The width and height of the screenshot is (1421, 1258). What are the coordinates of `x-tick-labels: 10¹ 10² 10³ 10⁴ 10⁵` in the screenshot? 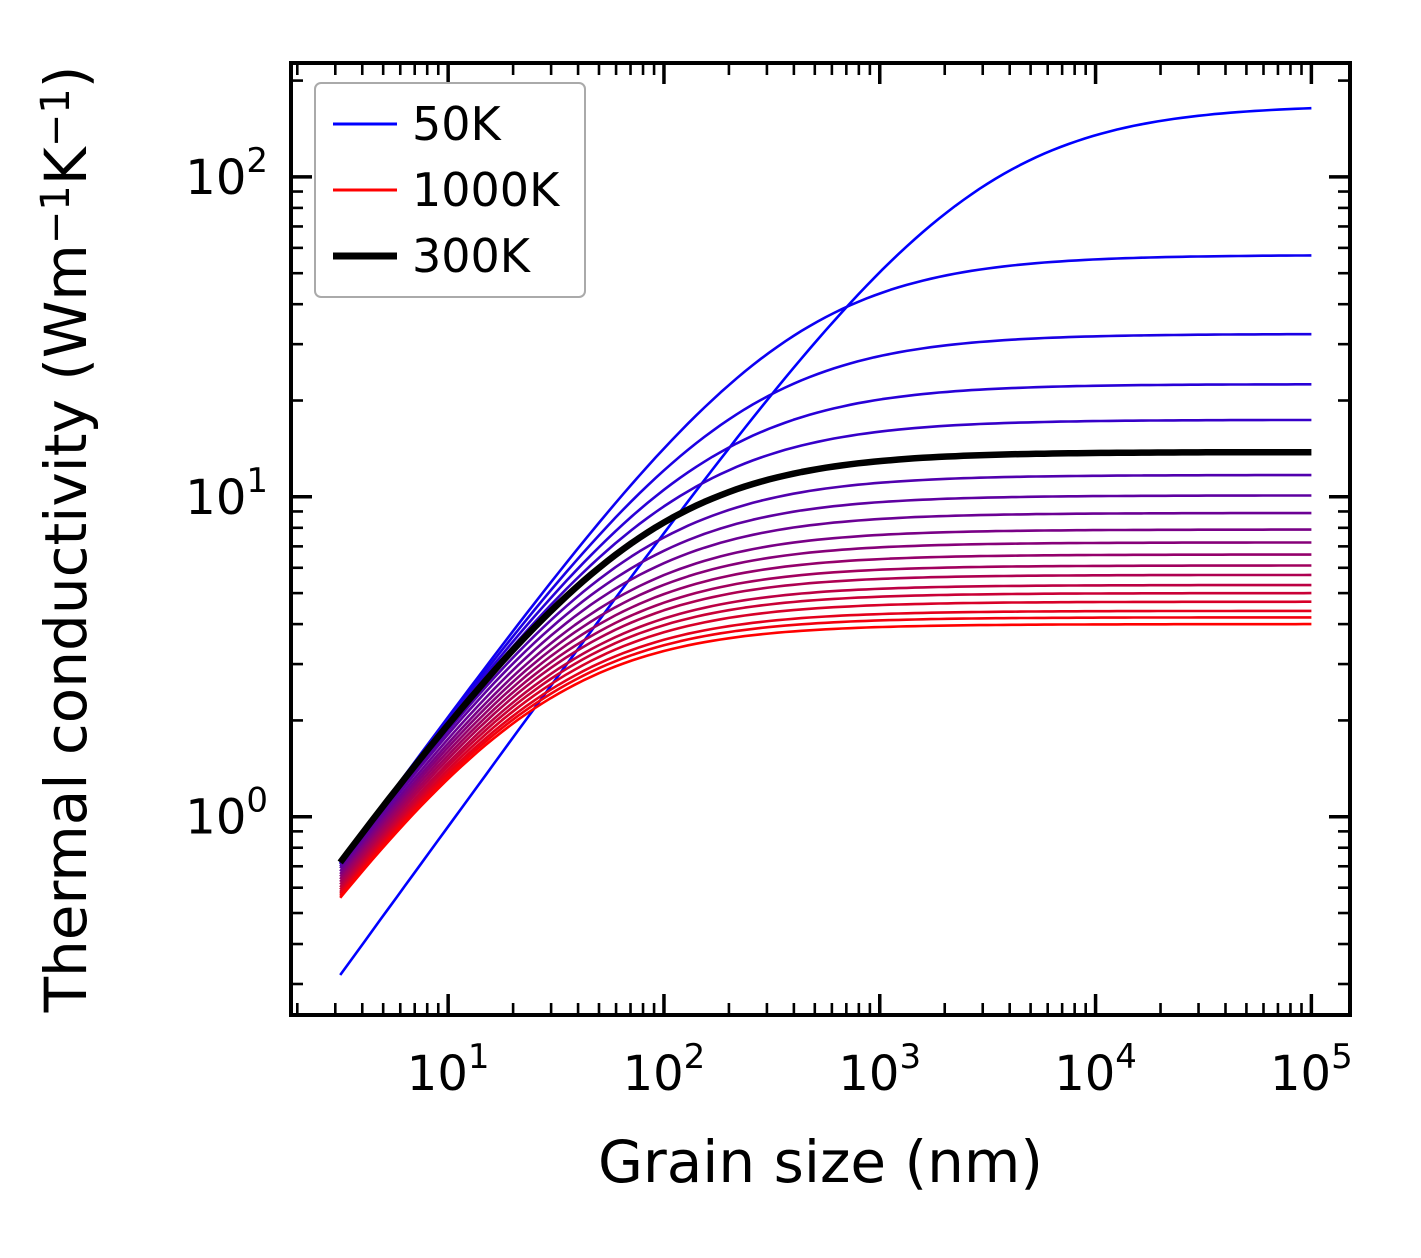 It's located at (880, 1069).